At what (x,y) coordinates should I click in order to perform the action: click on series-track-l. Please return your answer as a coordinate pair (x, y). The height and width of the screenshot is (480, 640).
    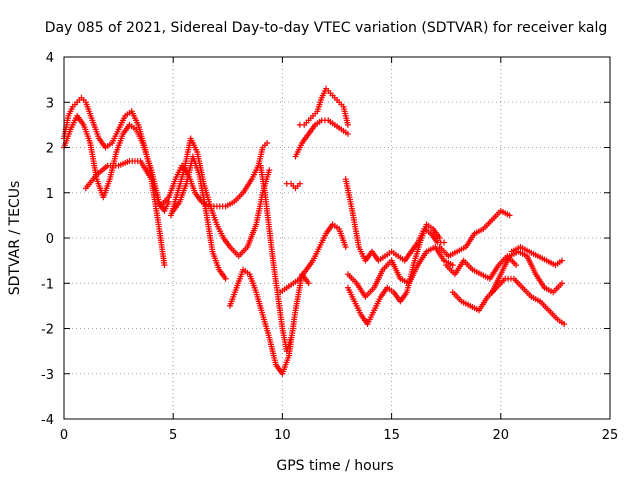
    Looking at the image, I should click on (321, 138).